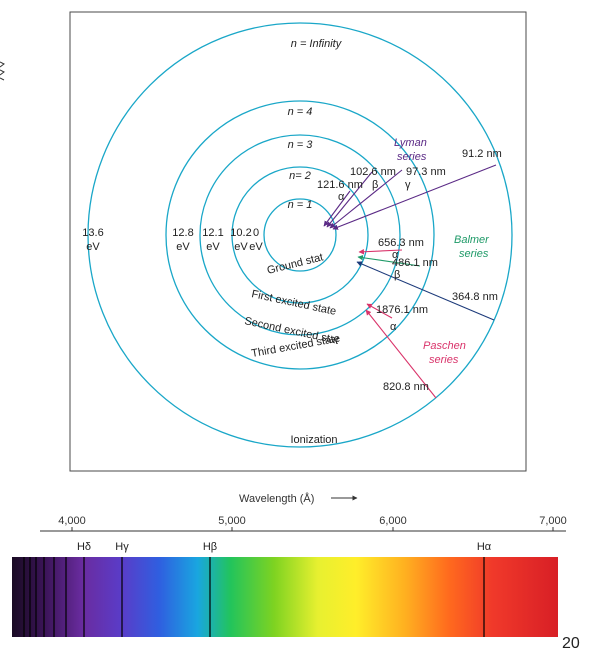 Image resolution: width=589 pixels, height=655 pixels. Describe the element at coordinates (341, 197) in the screenshot. I see `lyman-greek-alpha: α` at that location.